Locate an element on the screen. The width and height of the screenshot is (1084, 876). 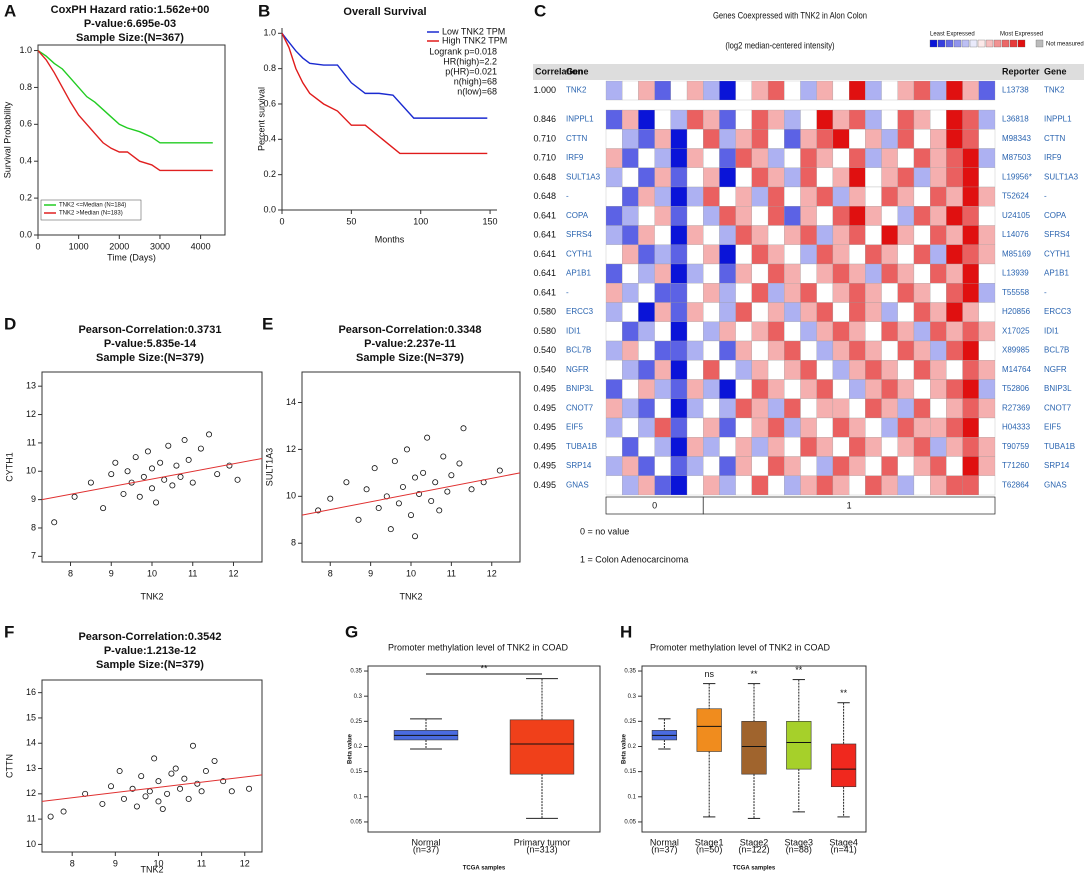
chart-subtitle: (log2 median-centered intensity) is located at coordinates (779, 45).